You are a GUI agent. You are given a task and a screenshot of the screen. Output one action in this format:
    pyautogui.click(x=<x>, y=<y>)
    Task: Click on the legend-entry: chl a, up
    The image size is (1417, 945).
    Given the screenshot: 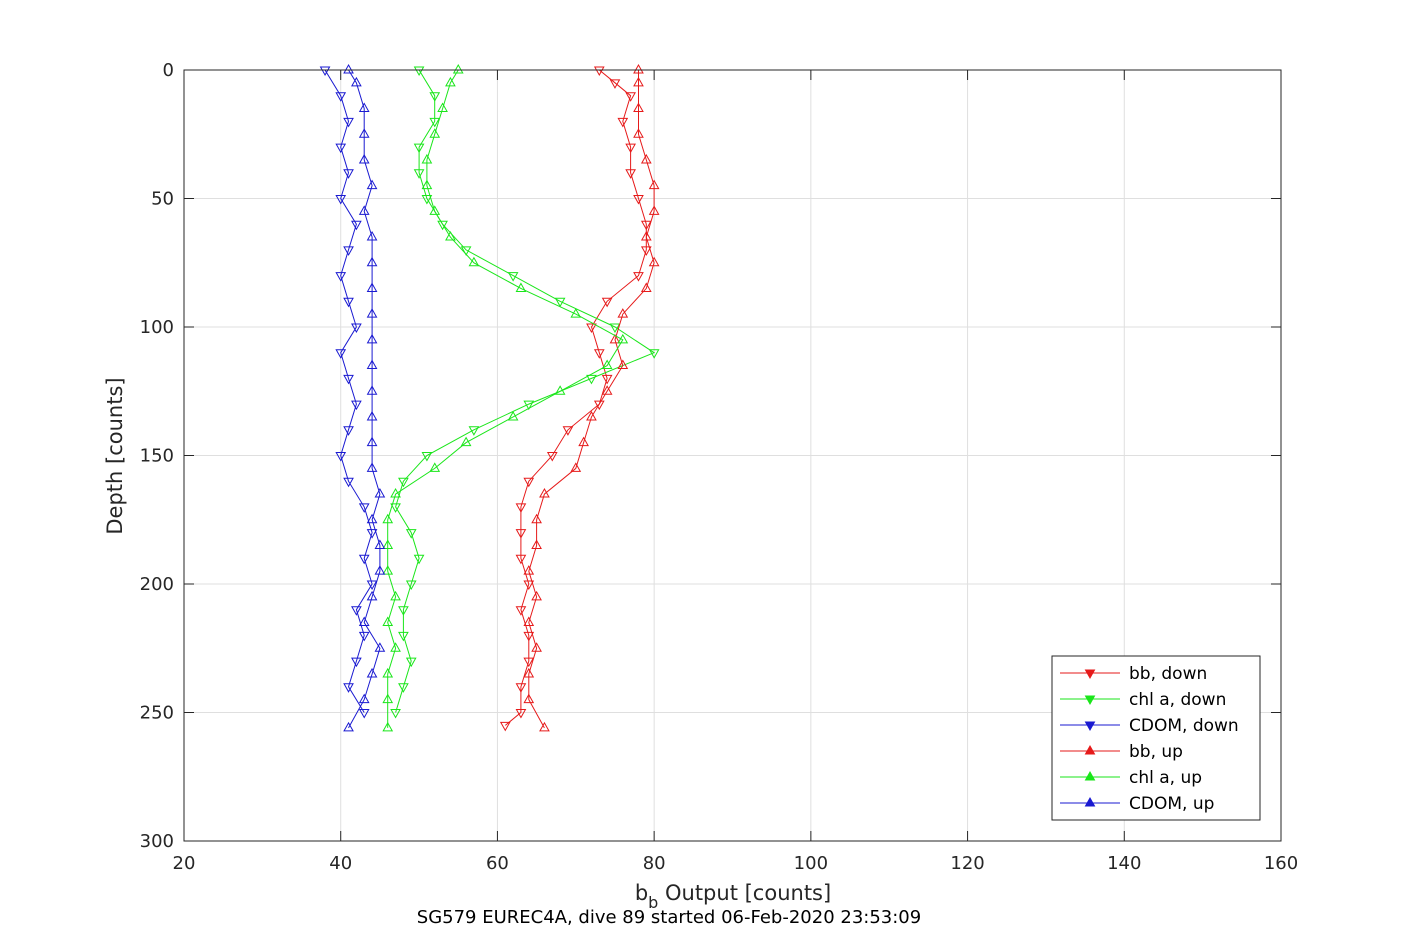 What is the action you would take?
    pyautogui.click(x=1131, y=778)
    